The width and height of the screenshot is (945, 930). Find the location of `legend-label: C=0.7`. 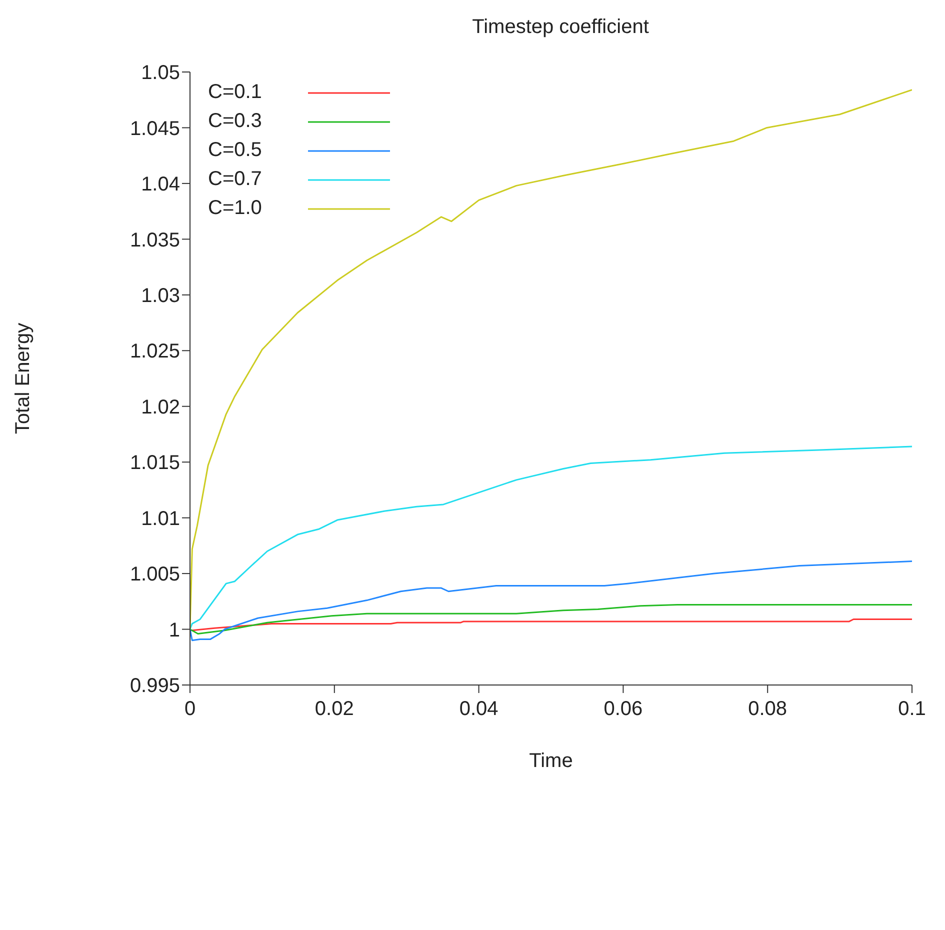

legend-label: C=0.7 is located at coordinates (235, 179).